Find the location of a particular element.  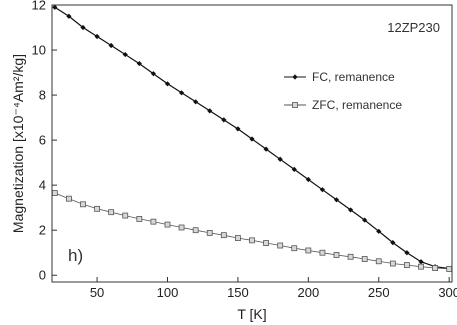

x-tick-label: 250 is located at coordinates (379, 292).